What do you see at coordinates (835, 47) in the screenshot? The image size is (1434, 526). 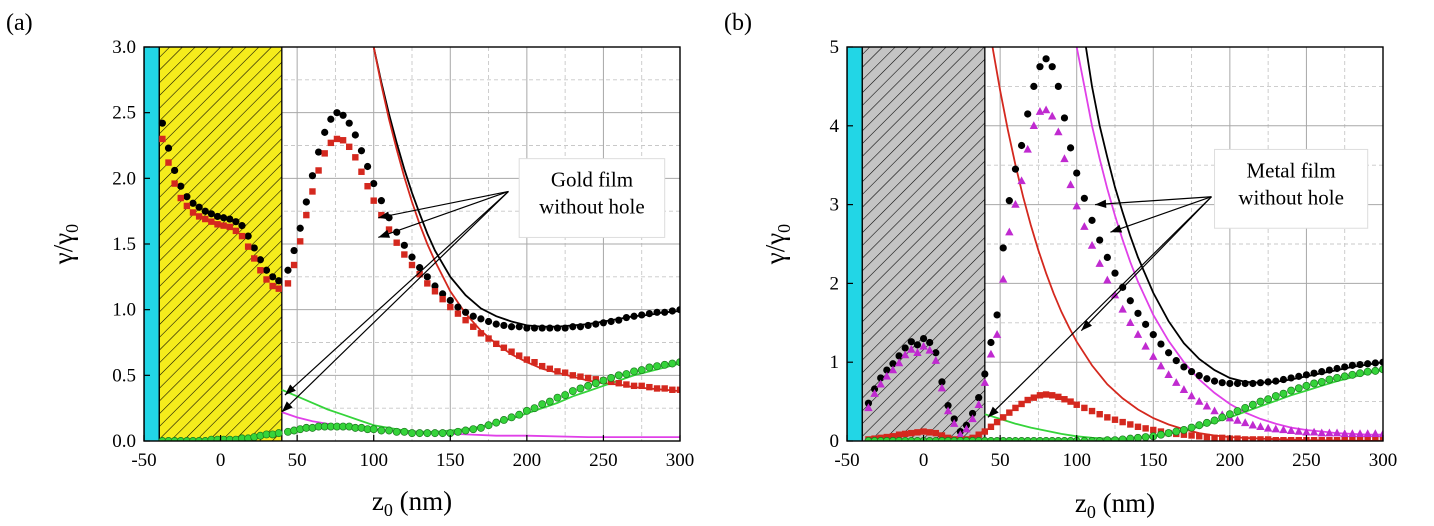 I see `y-tick-label: 5` at bounding box center [835, 47].